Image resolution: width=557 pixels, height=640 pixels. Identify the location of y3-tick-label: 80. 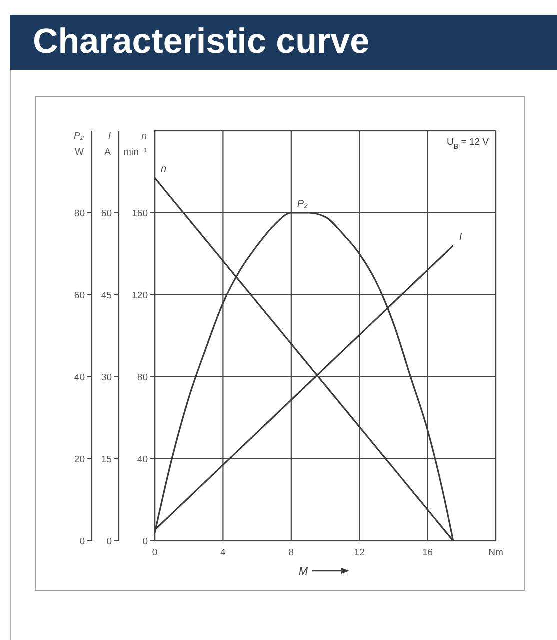
(79, 214).